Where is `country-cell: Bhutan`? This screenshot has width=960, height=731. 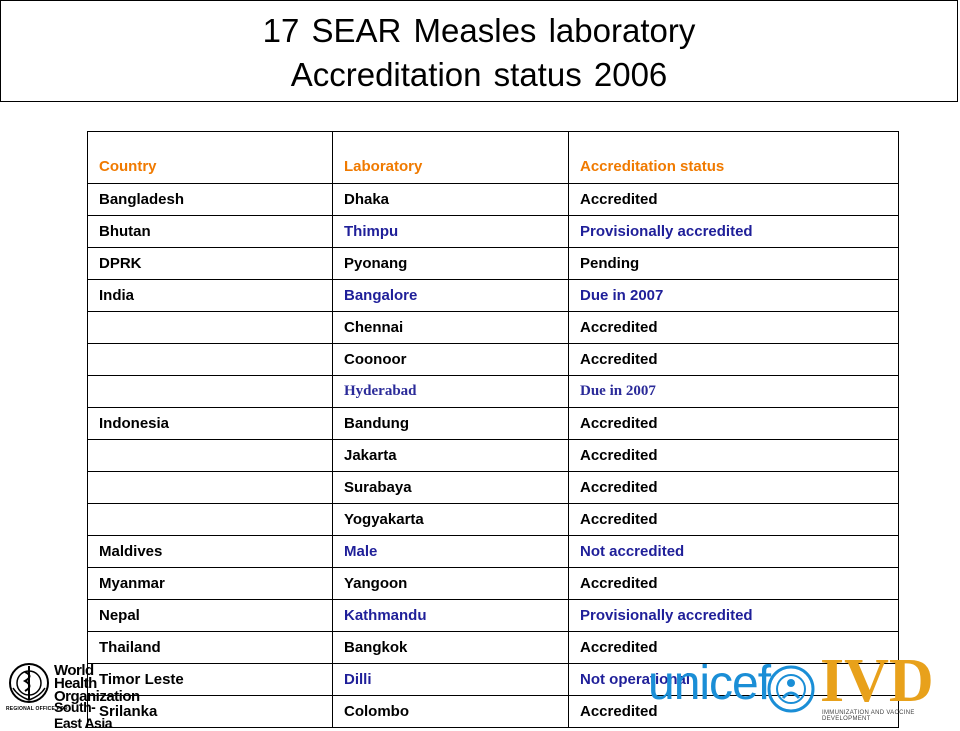 country-cell: Bhutan is located at coordinates (210, 231).